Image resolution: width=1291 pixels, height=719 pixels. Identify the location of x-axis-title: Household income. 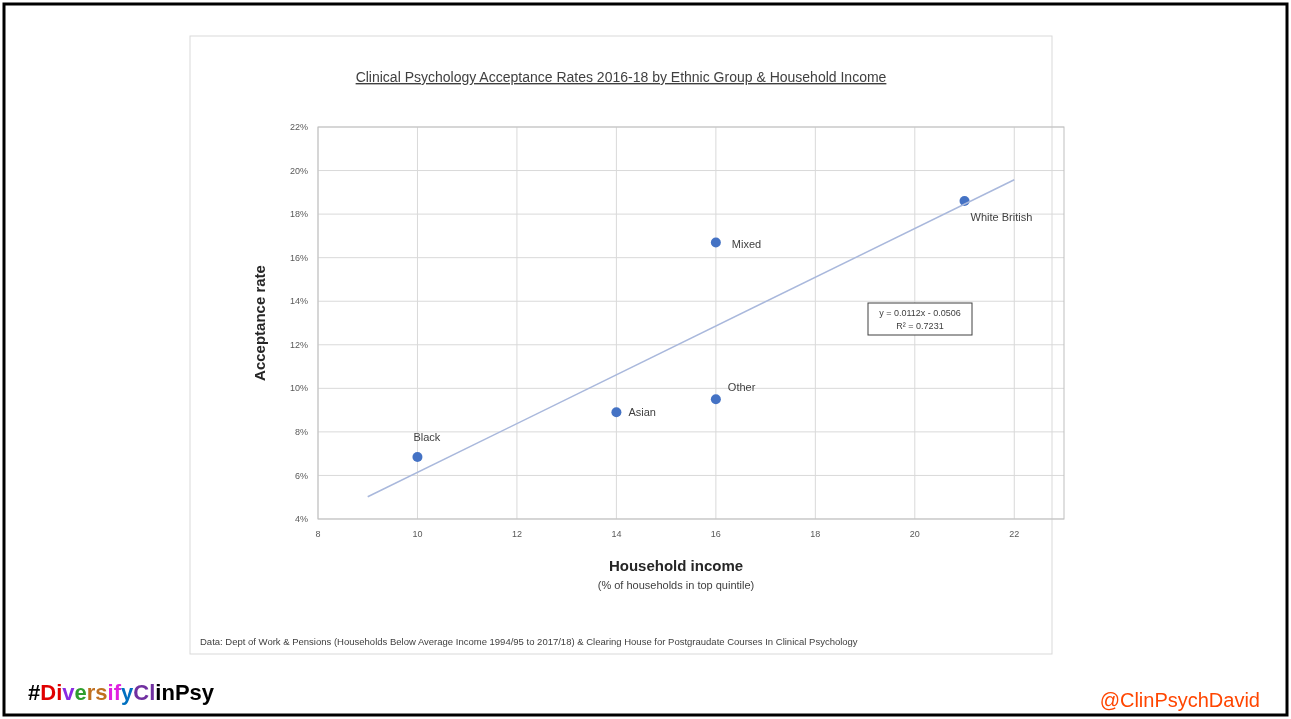
(676, 565).